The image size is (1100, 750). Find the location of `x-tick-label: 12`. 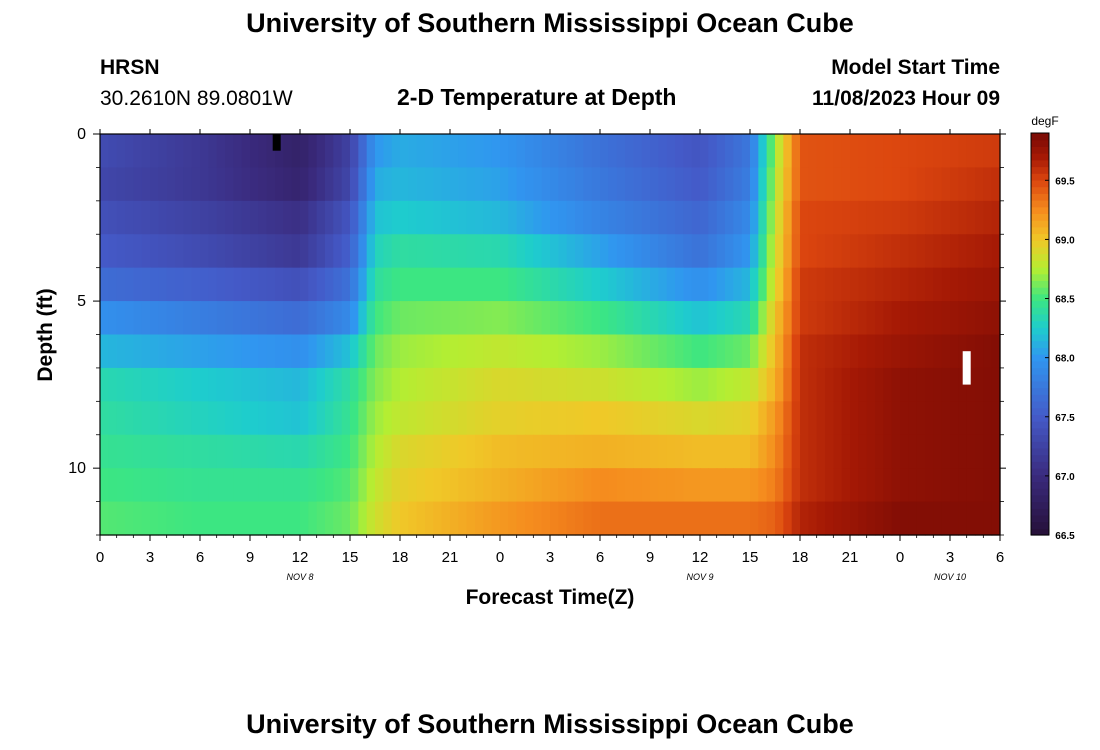

x-tick-label: 12 is located at coordinates (300, 557).